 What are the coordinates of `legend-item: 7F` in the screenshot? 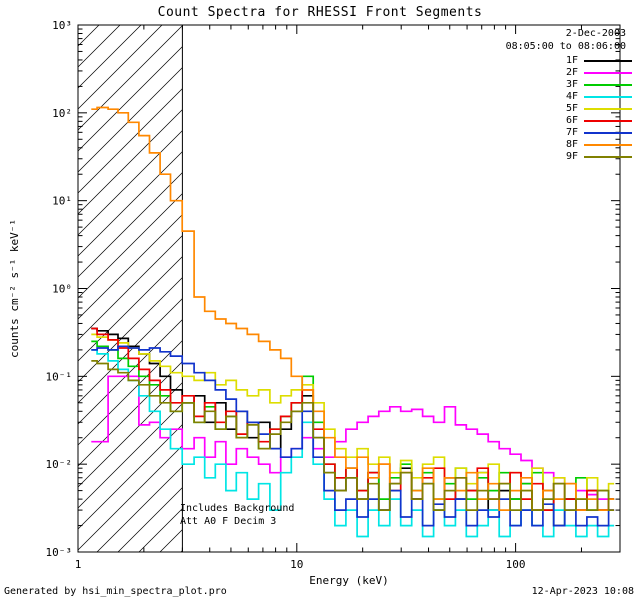 It's located at (598, 132).